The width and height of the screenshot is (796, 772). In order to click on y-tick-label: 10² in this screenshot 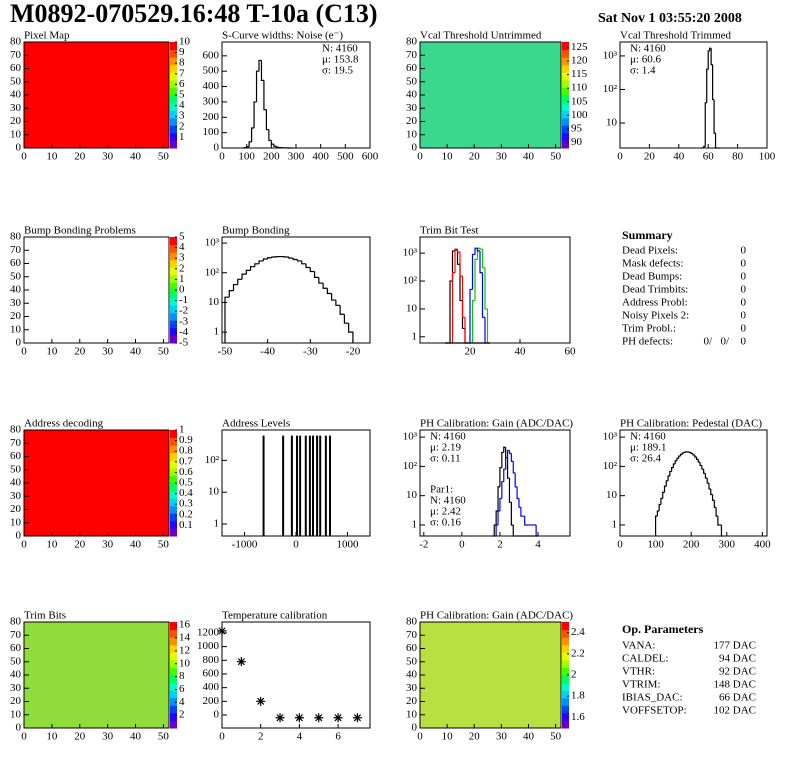, I will do `click(610, 466)`.